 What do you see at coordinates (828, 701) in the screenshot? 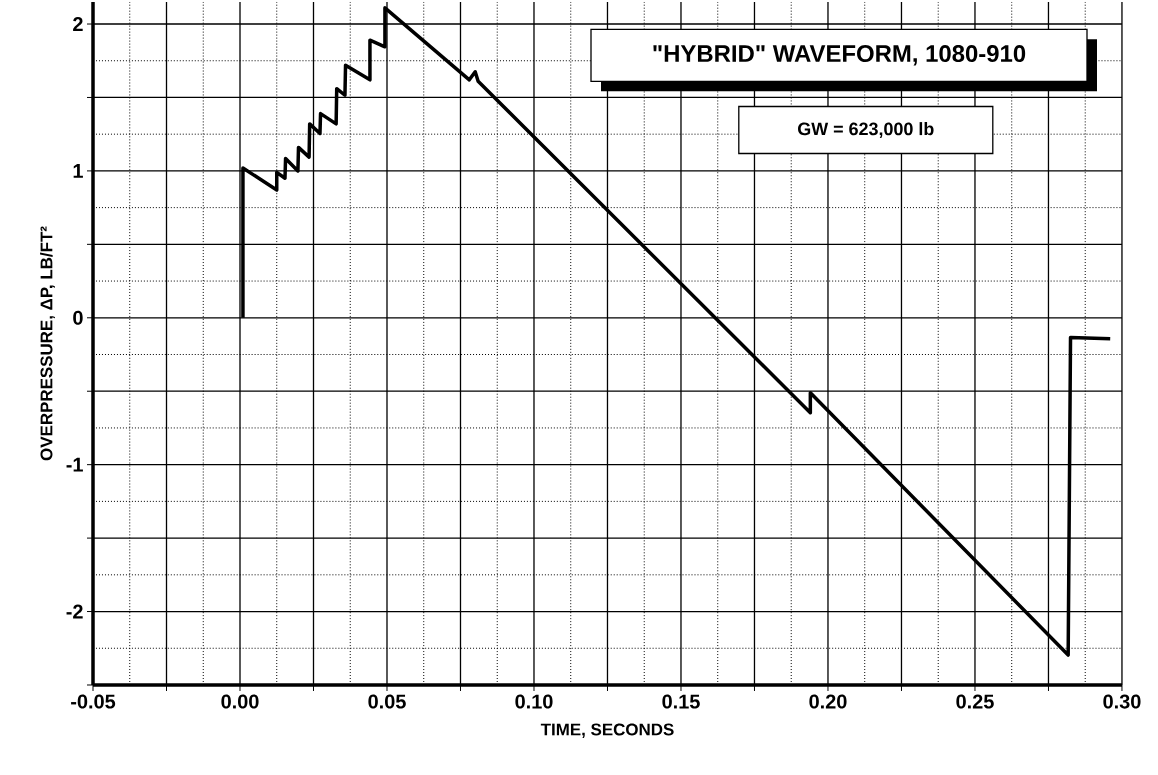
I see `x-tick-label: 0.20` at bounding box center [828, 701].